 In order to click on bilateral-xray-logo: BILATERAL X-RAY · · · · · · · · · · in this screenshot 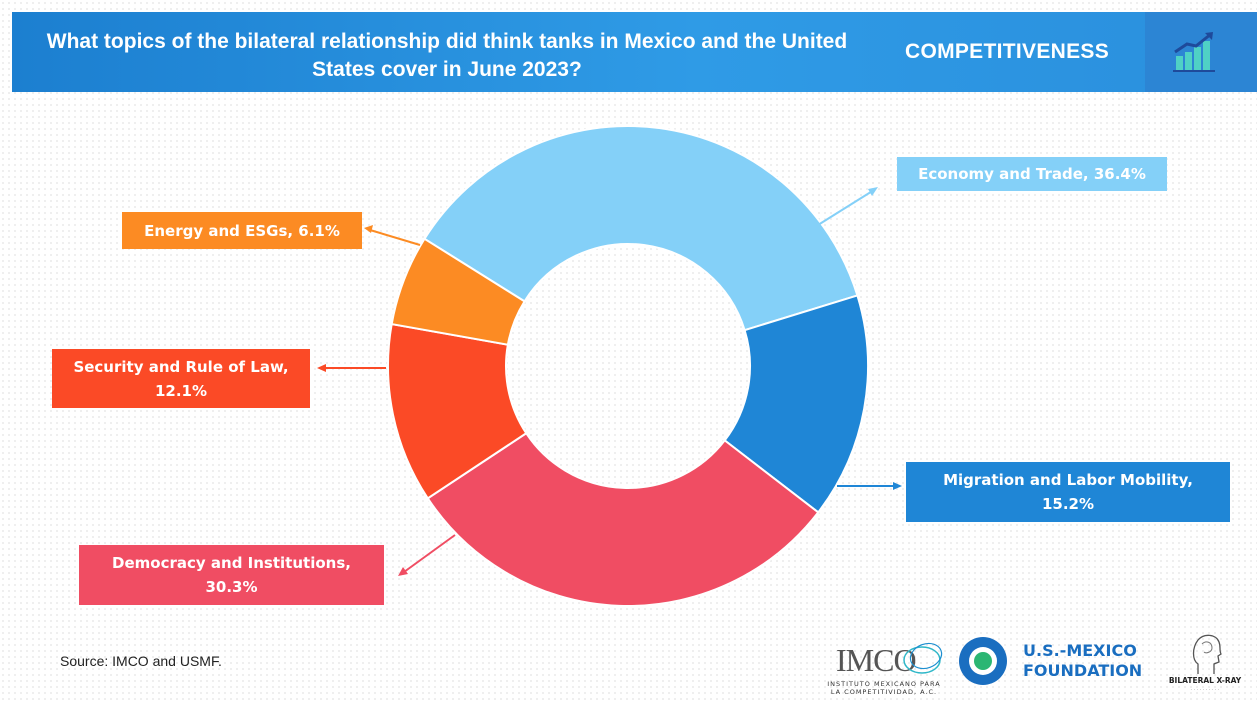, I will do `click(1205, 665)`.